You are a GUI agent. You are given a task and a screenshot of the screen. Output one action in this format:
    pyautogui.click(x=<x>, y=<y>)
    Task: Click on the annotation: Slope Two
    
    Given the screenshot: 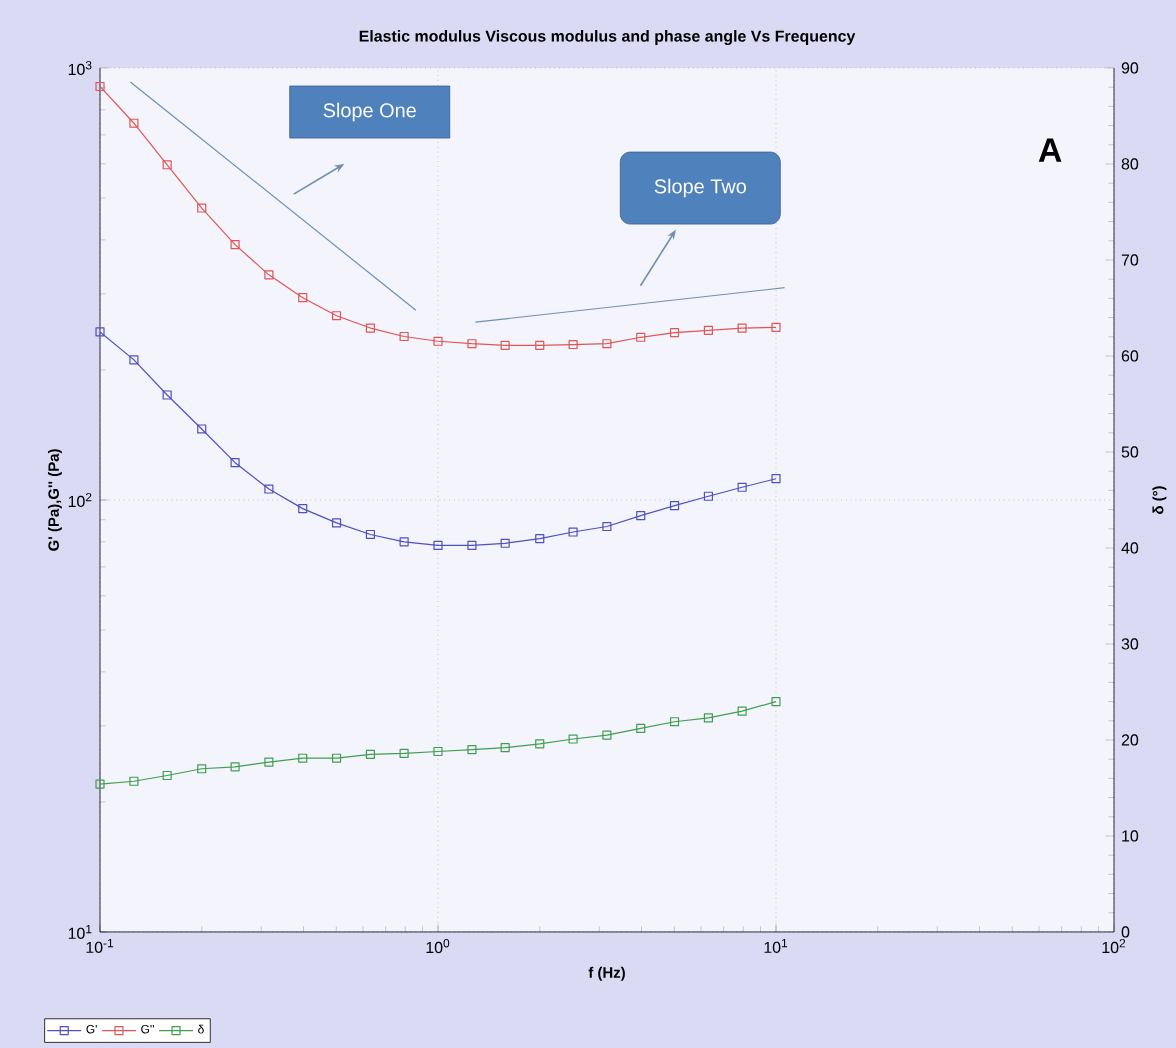 What is the action you would take?
    pyautogui.click(x=700, y=188)
    